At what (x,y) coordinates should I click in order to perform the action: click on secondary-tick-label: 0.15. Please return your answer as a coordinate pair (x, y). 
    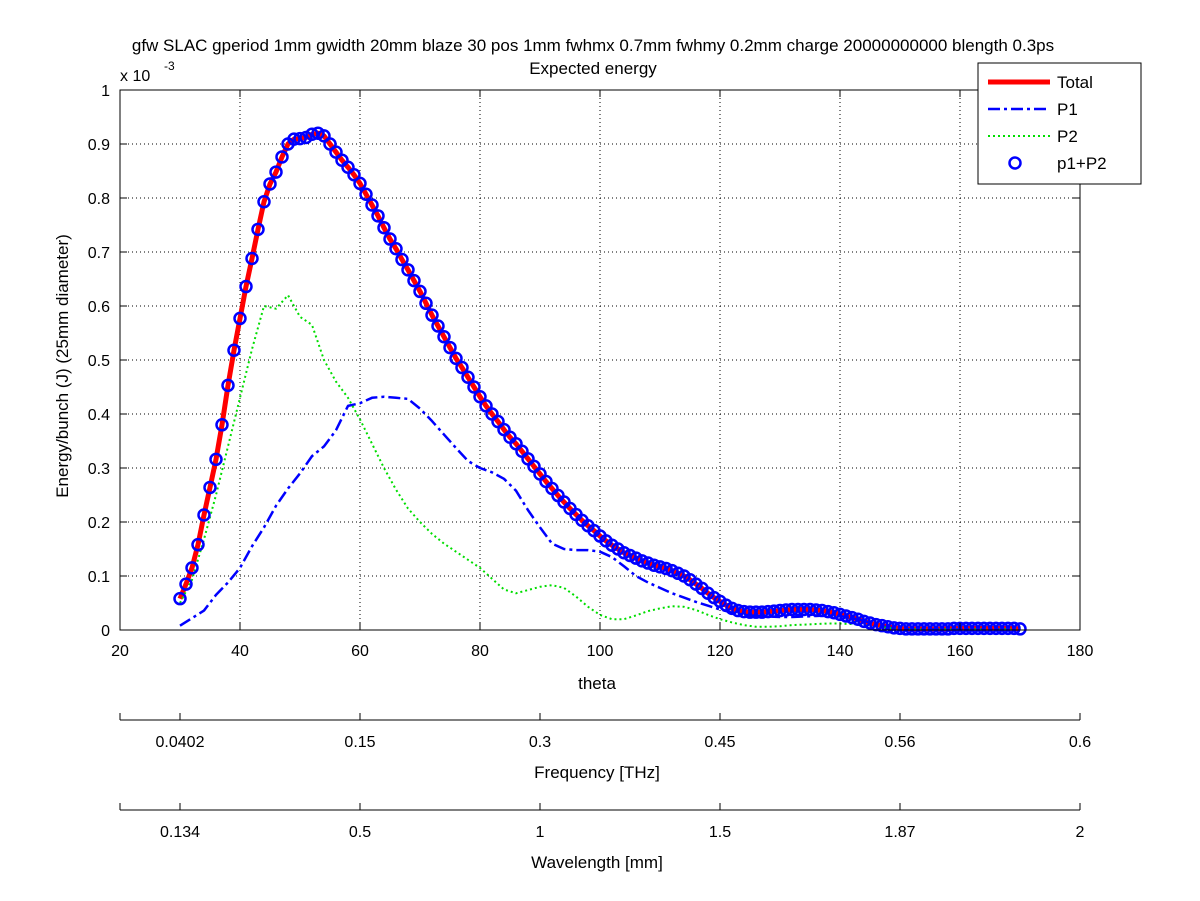
    Looking at the image, I should click on (359, 742).